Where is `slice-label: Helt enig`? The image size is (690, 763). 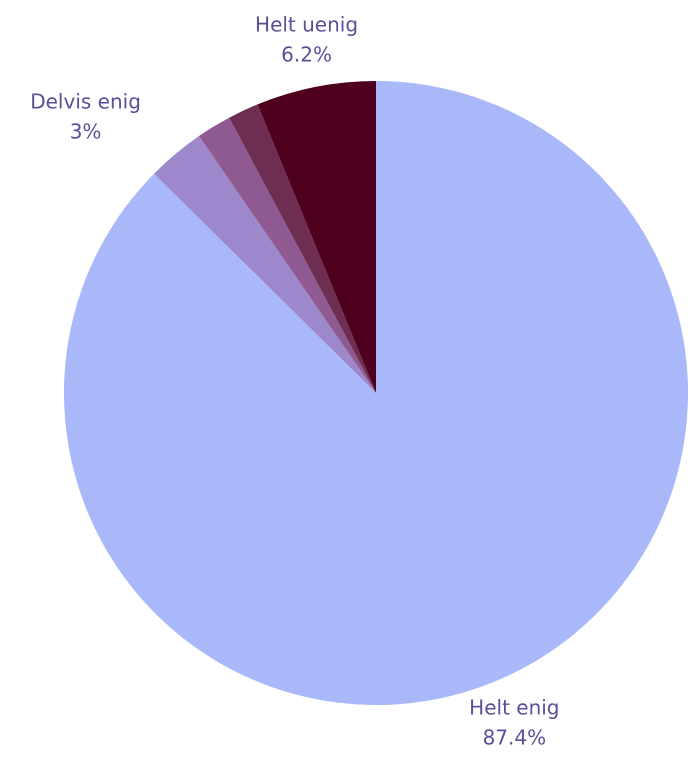
slice-label: Helt enig is located at coordinates (514, 708).